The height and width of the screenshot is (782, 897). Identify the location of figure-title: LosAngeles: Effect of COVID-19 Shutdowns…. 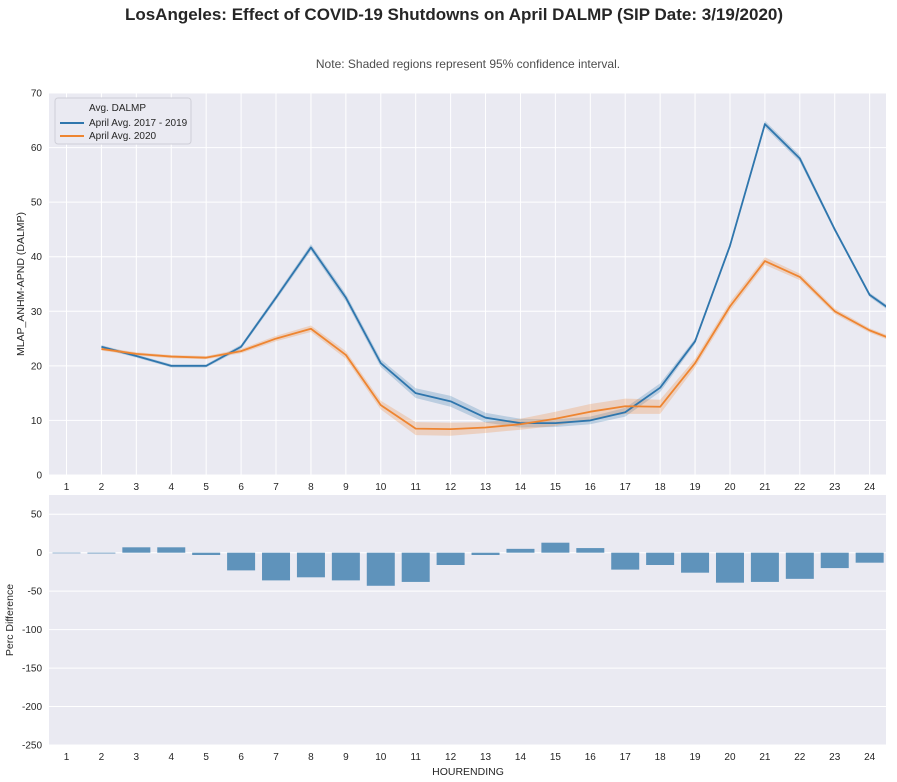
(454, 14).